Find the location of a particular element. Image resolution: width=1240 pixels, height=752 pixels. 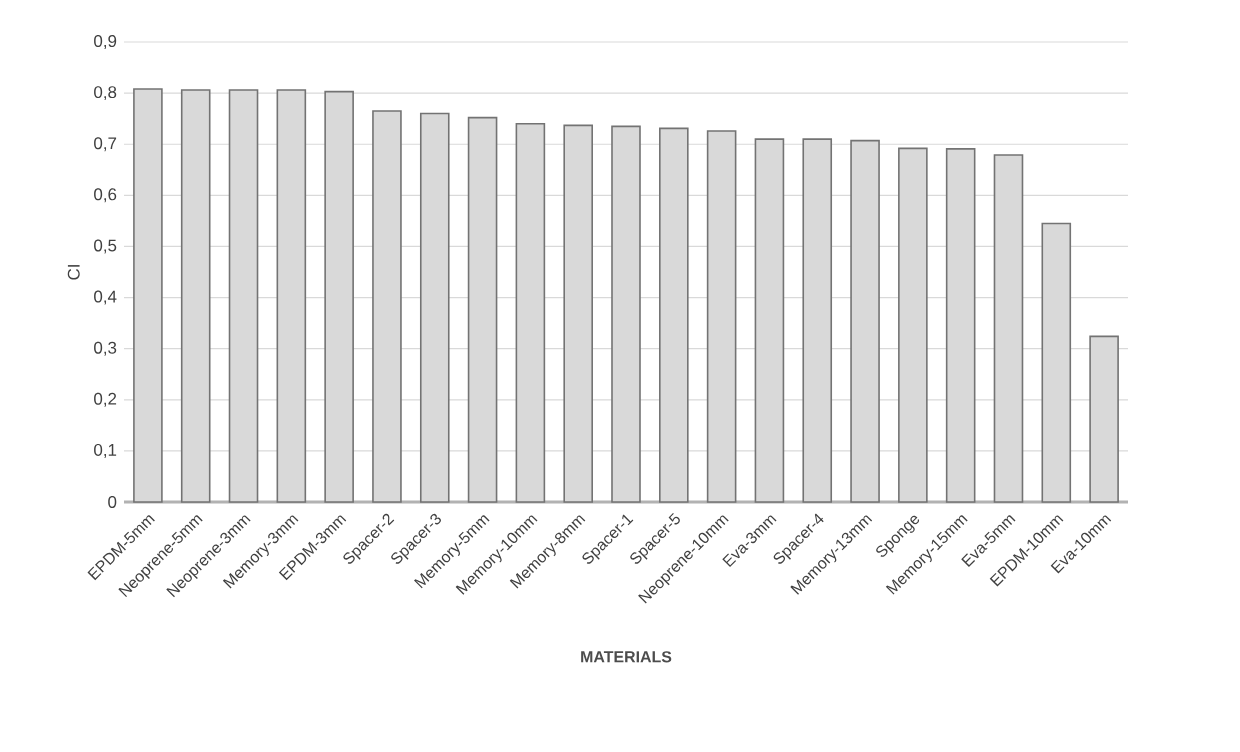

y-tick-label: 0,7 is located at coordinates (105, 144).